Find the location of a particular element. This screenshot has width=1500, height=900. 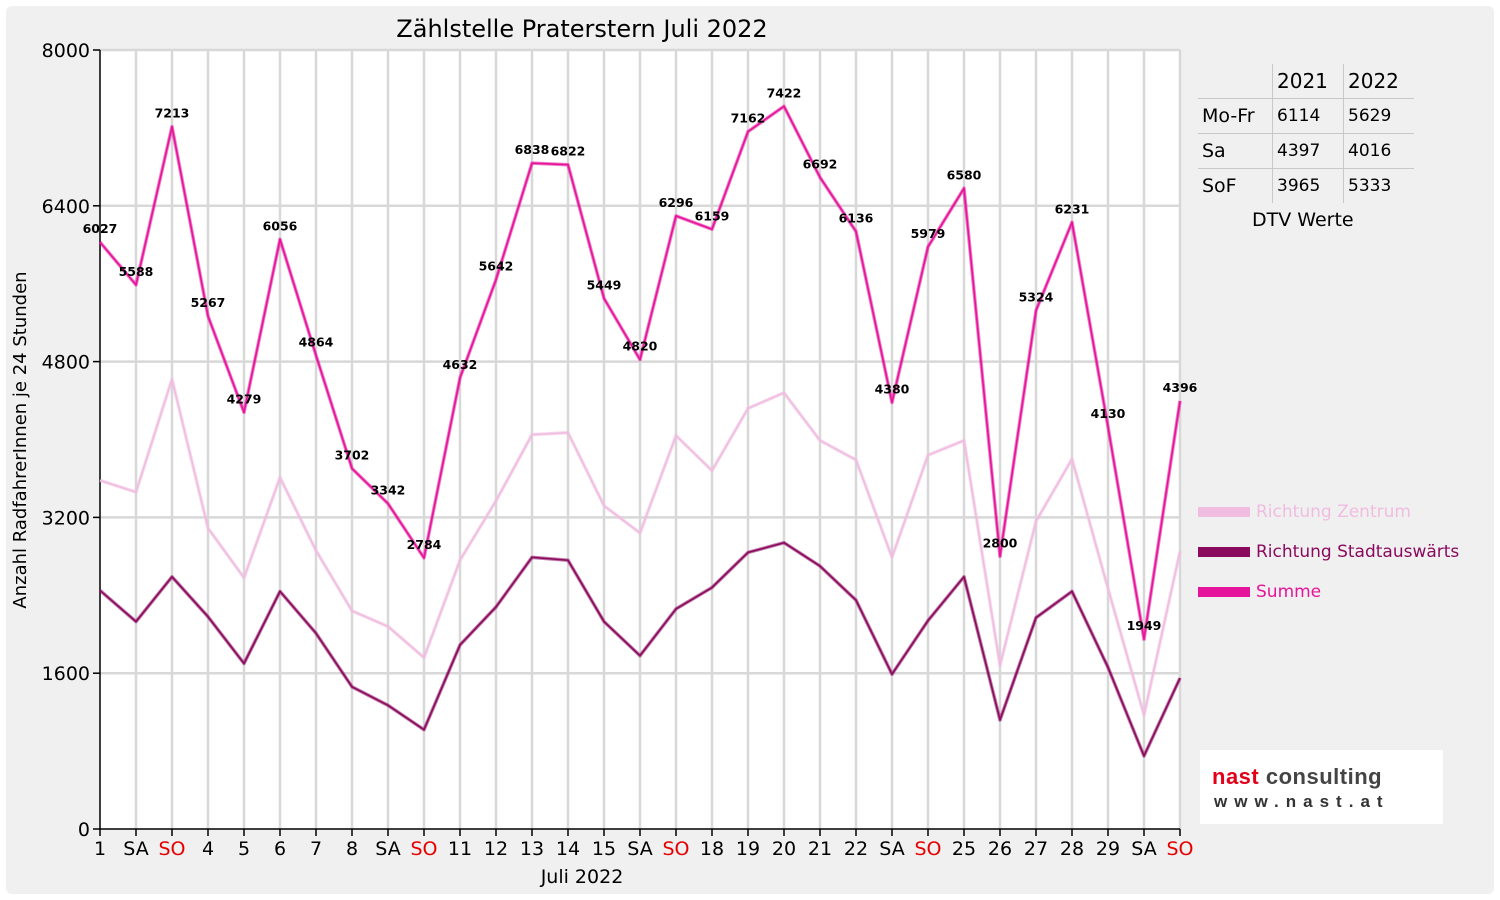

y-tick-label: 4800 is located at coordinates (66, 363).